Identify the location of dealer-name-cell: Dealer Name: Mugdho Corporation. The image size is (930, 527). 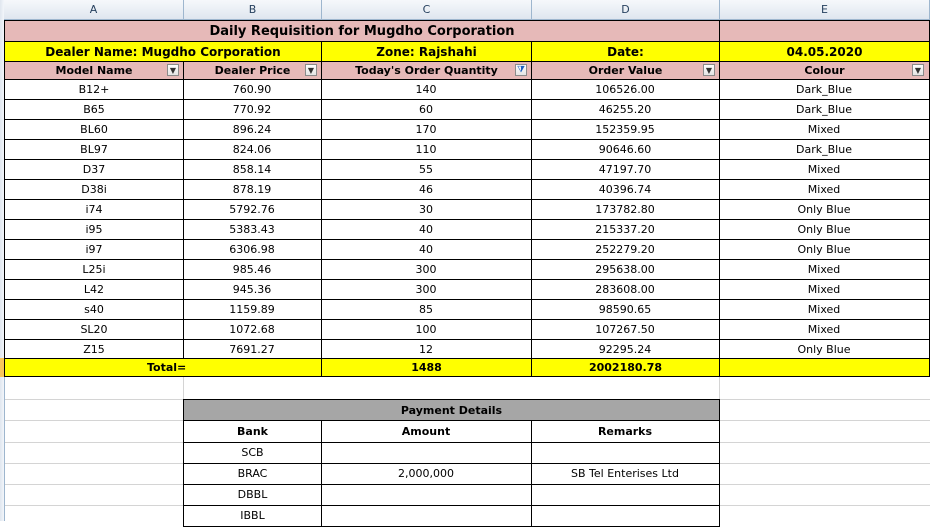
(163, 51).